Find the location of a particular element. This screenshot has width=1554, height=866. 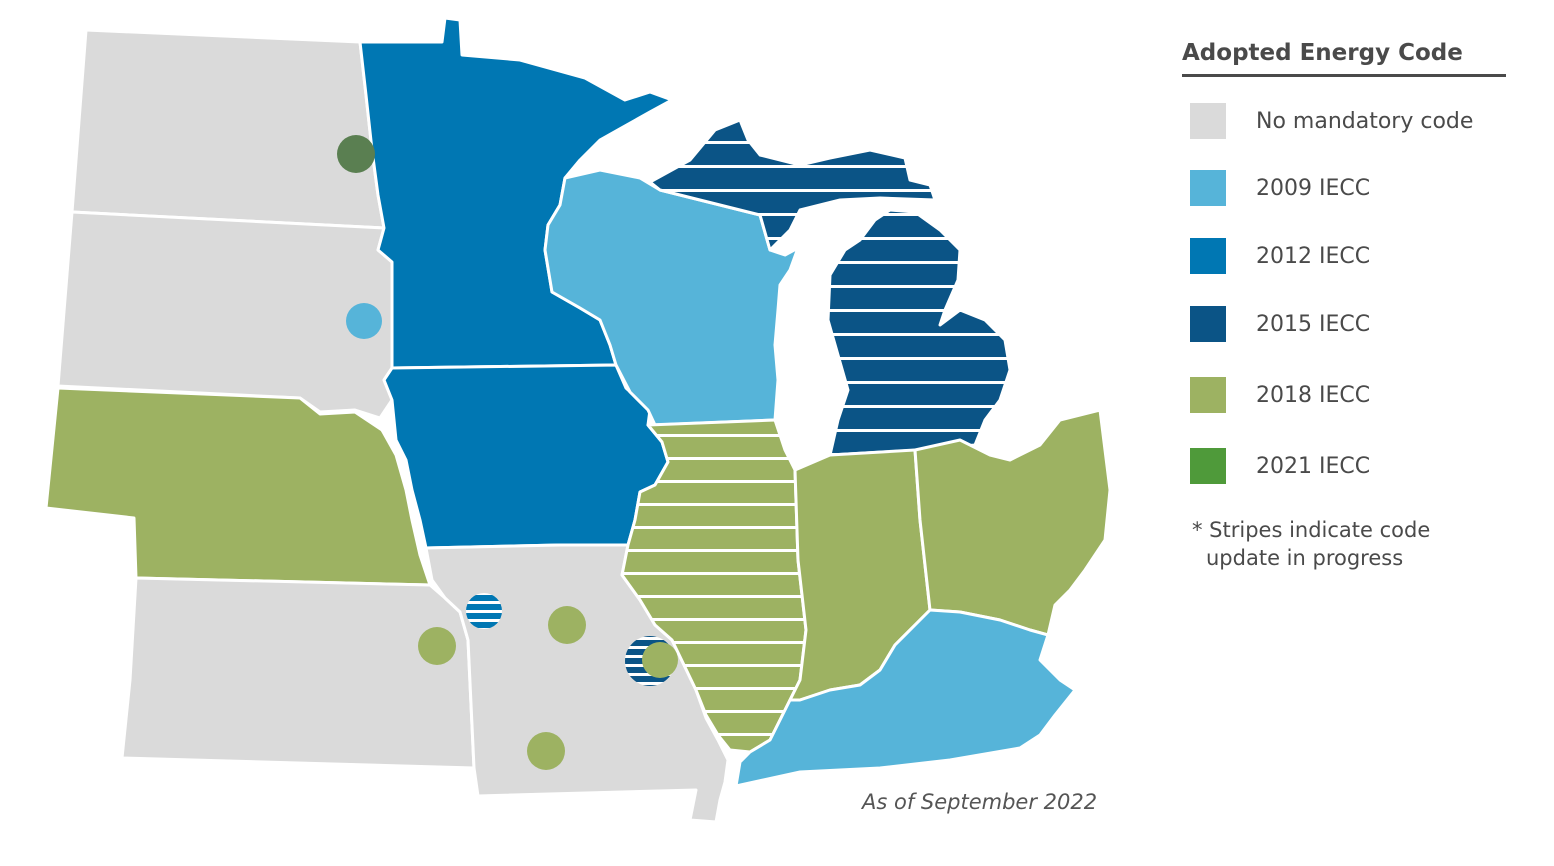

footnote-line-1: * Stripes indicate code is located at coordinates (1311, 530).